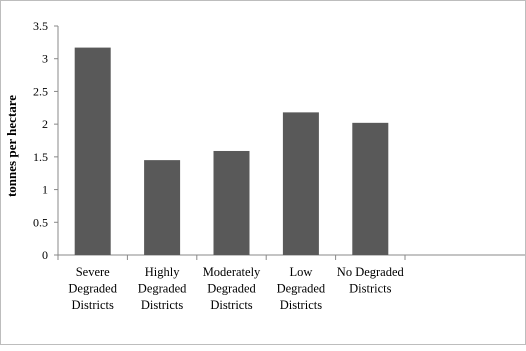  Describe the element at coordinates (40, 91) in the screenshot. I see `y-tick-label: 2.5` at that location.